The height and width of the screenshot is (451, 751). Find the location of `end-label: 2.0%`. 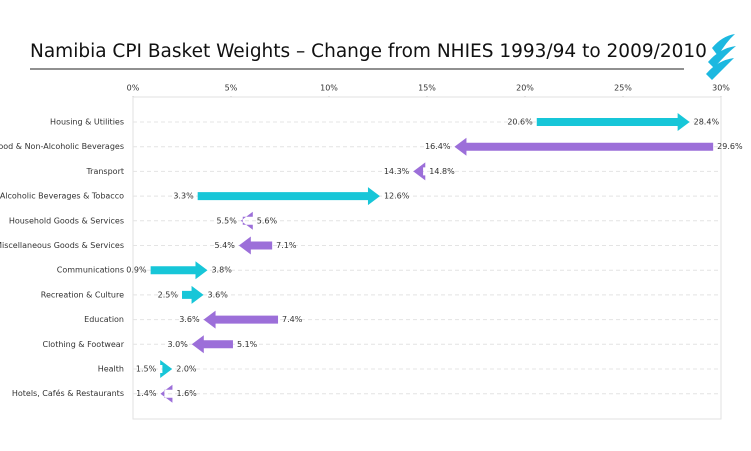

end-label: 2.0% is located at coordinates (186, 369).